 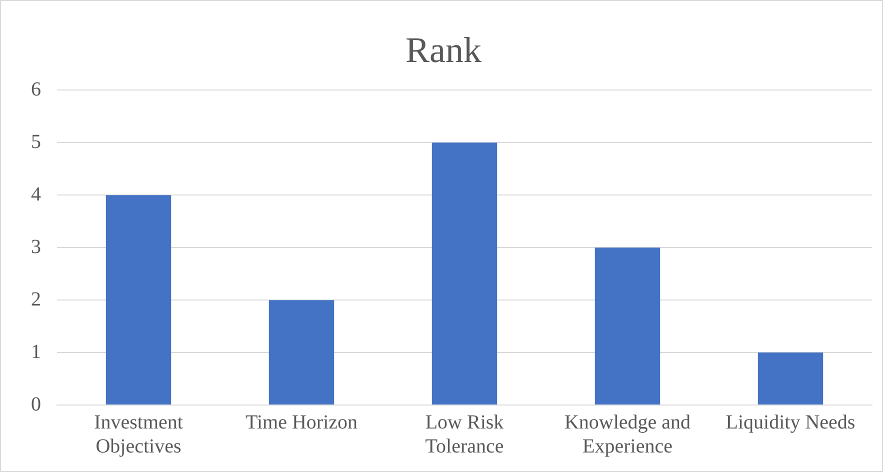 What do you see at coordinates (301, 422) in the screenshot?
I see `x-tick-label: Time Horizon` at bounding box center [301, 422].